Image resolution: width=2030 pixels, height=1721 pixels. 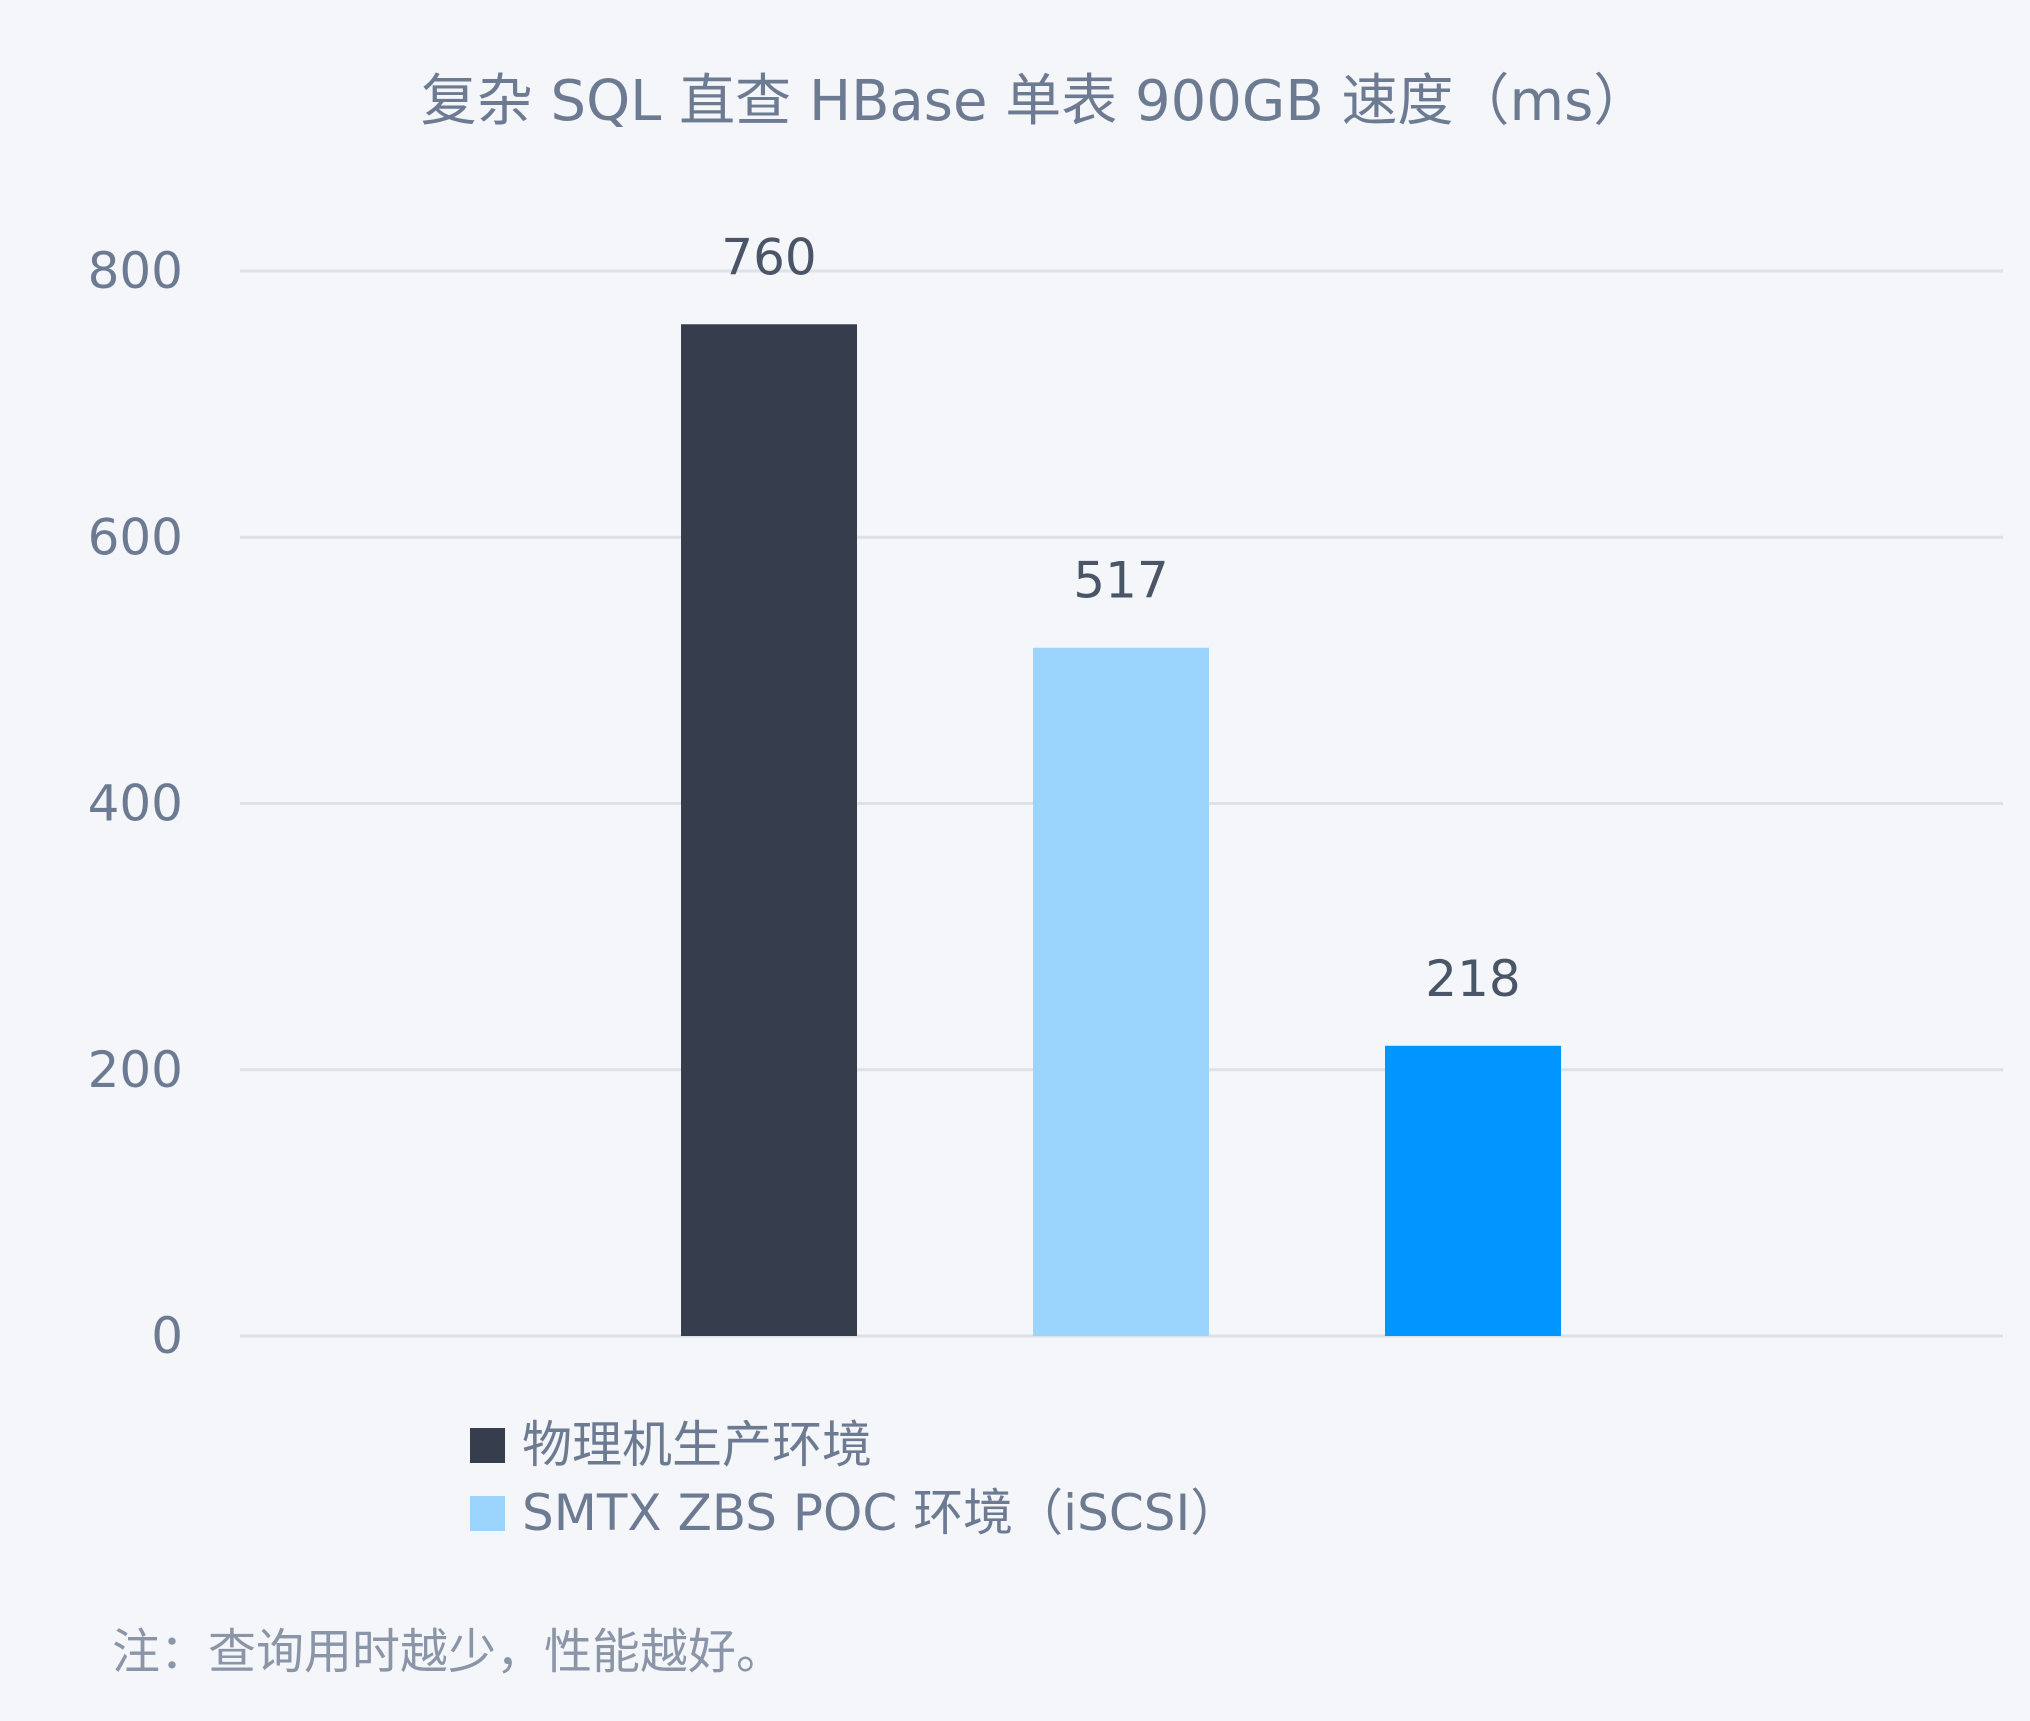 What do you see at coordinates (1472, 979) in the screenshot?
I see `data-label-3: 218` at bounding box center [1472, 979].